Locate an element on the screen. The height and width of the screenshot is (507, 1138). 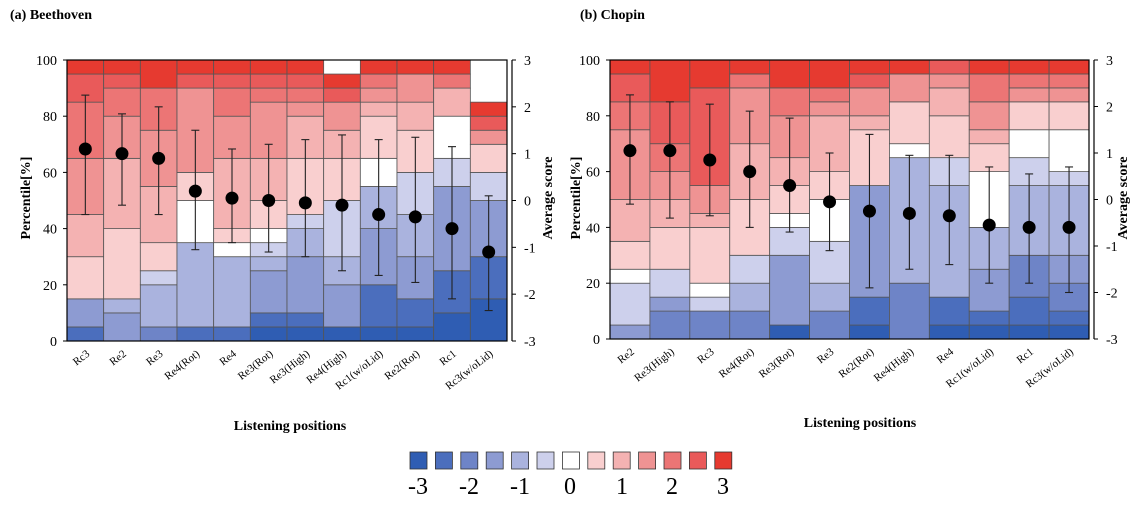
y-tick-label: 20 is located at coordinates (593, 284).